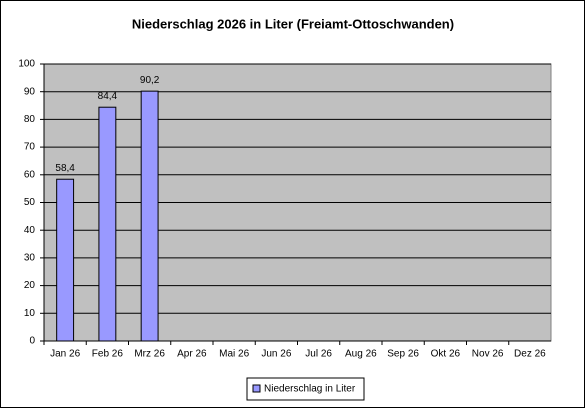 The height and width of the screenshot is (408, 585). What do you see at coordinates (149, 354) in the screenshot?
I see `x-tick-label: Mrz 26` at bounding box center [149, 354].